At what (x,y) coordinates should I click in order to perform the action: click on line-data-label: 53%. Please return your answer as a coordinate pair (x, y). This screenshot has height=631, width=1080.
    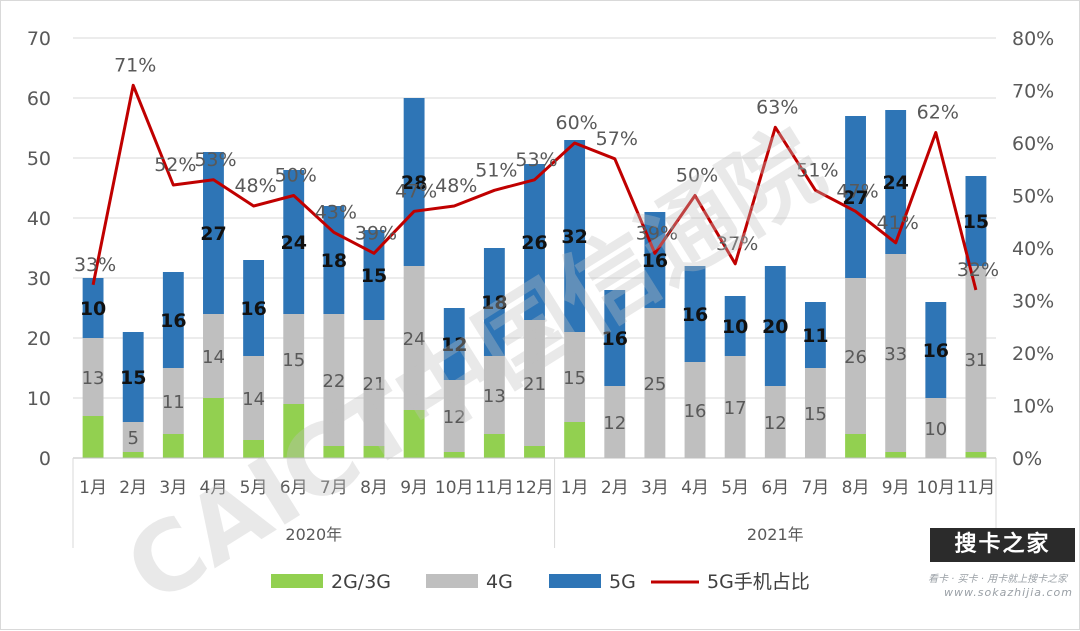
    Looking at the image, I should click on (536, 160).